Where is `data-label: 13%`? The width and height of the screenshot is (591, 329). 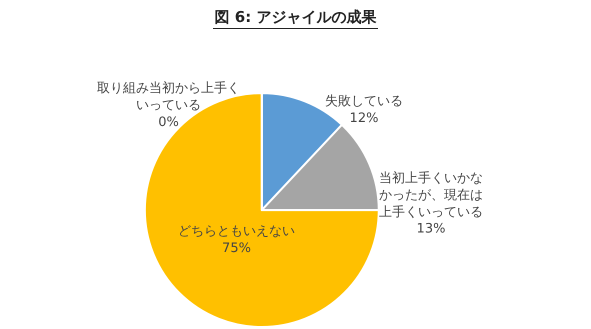 data-label: 13% is located at coordinates (431, 229).